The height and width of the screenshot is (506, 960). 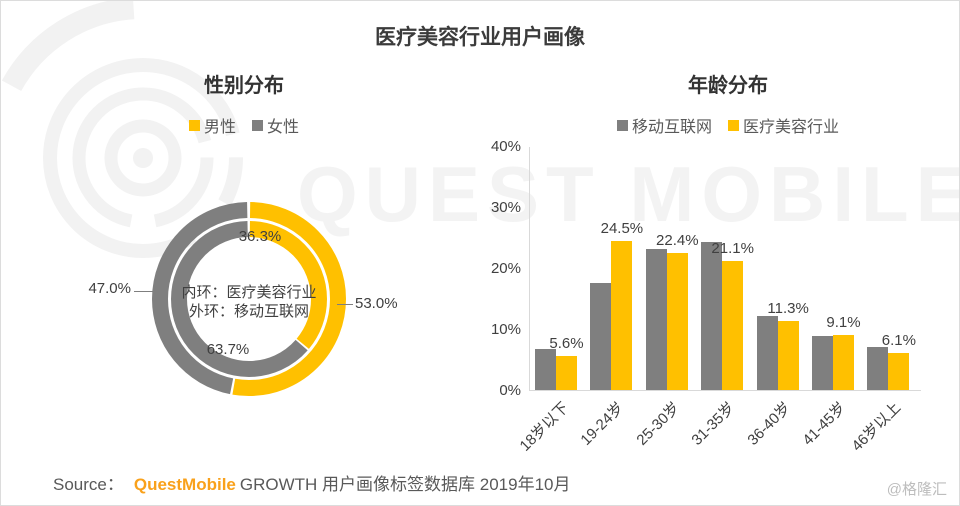 I want to click on legend-item-male: 男性, so click(x=212, y=125).